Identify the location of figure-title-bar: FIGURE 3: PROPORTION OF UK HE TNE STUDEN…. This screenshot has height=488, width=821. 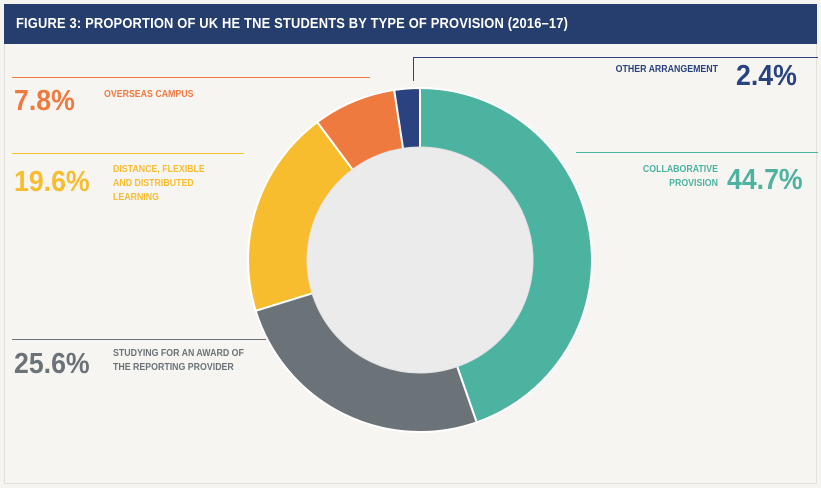
(410, 24).